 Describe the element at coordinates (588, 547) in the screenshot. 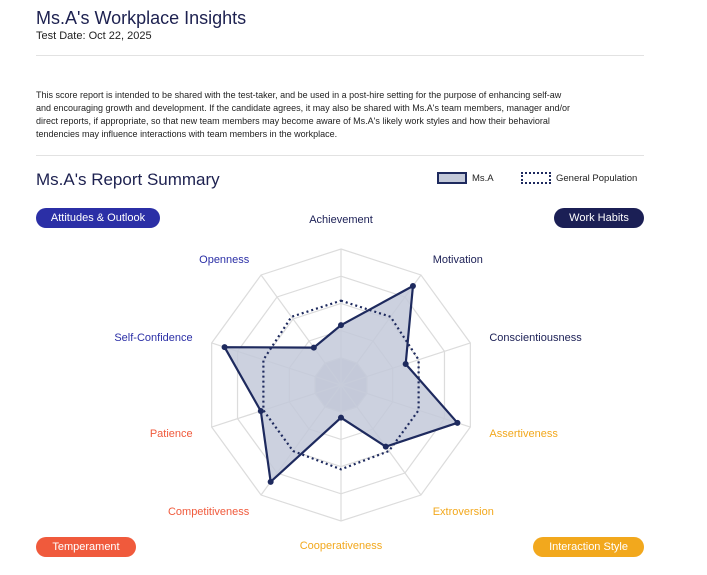

I see `category-interaction-style-badge: Interaction Style` at that location.